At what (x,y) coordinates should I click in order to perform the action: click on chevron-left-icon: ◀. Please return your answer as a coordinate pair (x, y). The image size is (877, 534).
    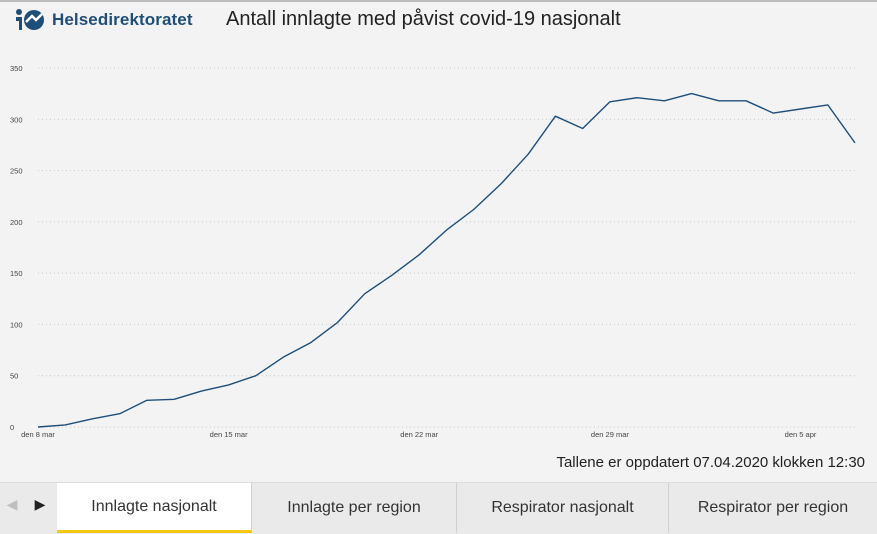
    Looking at the image, I should click on (12, 504).